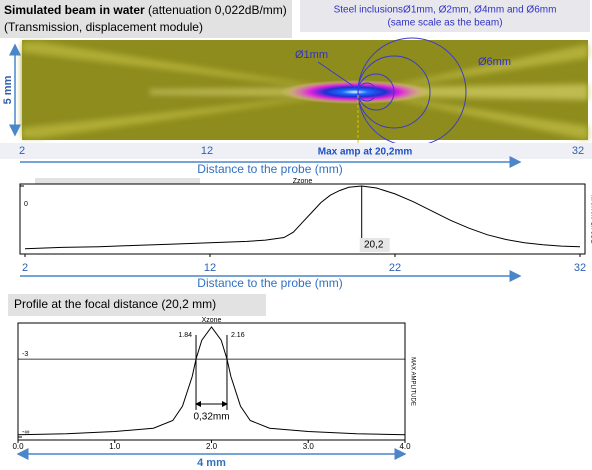 The width and height of the screenshot is (592, 470). I want to click on y-tick-label: -∞, so click(25, 432).